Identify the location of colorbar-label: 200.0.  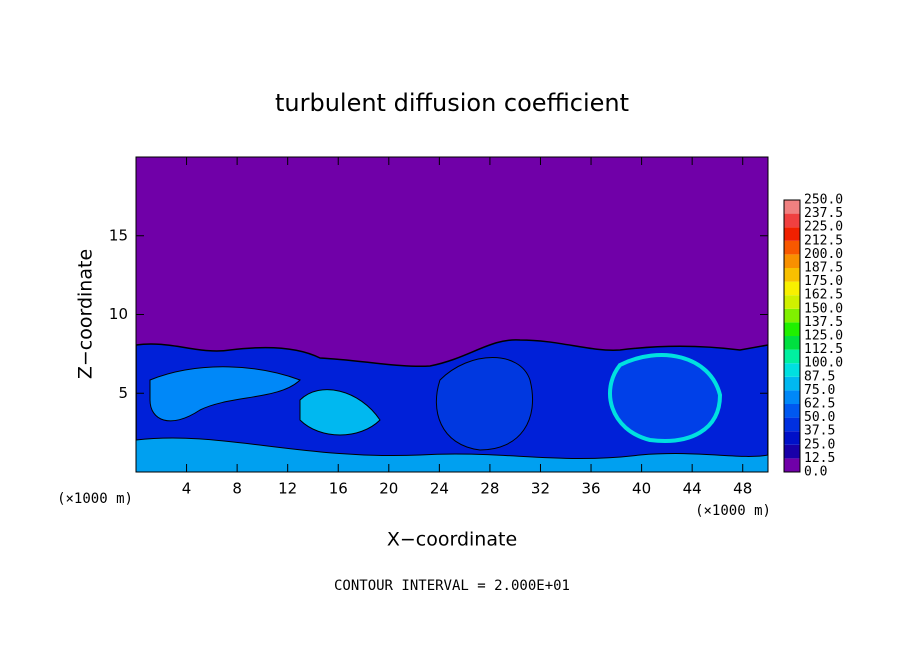
(823, 254).